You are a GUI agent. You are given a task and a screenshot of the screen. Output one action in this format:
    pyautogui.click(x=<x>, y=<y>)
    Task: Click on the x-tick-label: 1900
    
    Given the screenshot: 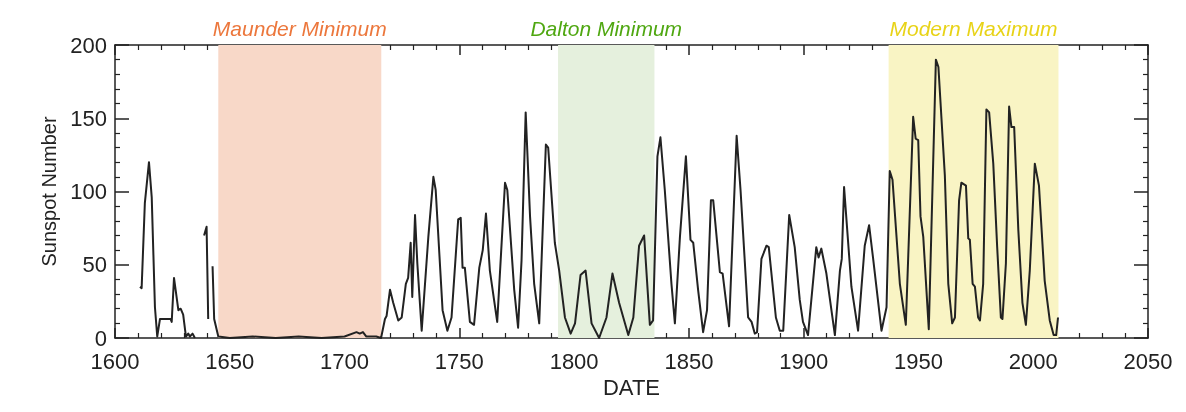 What is the action you would take?
    pyautogui.click(x=804, y=361)
    